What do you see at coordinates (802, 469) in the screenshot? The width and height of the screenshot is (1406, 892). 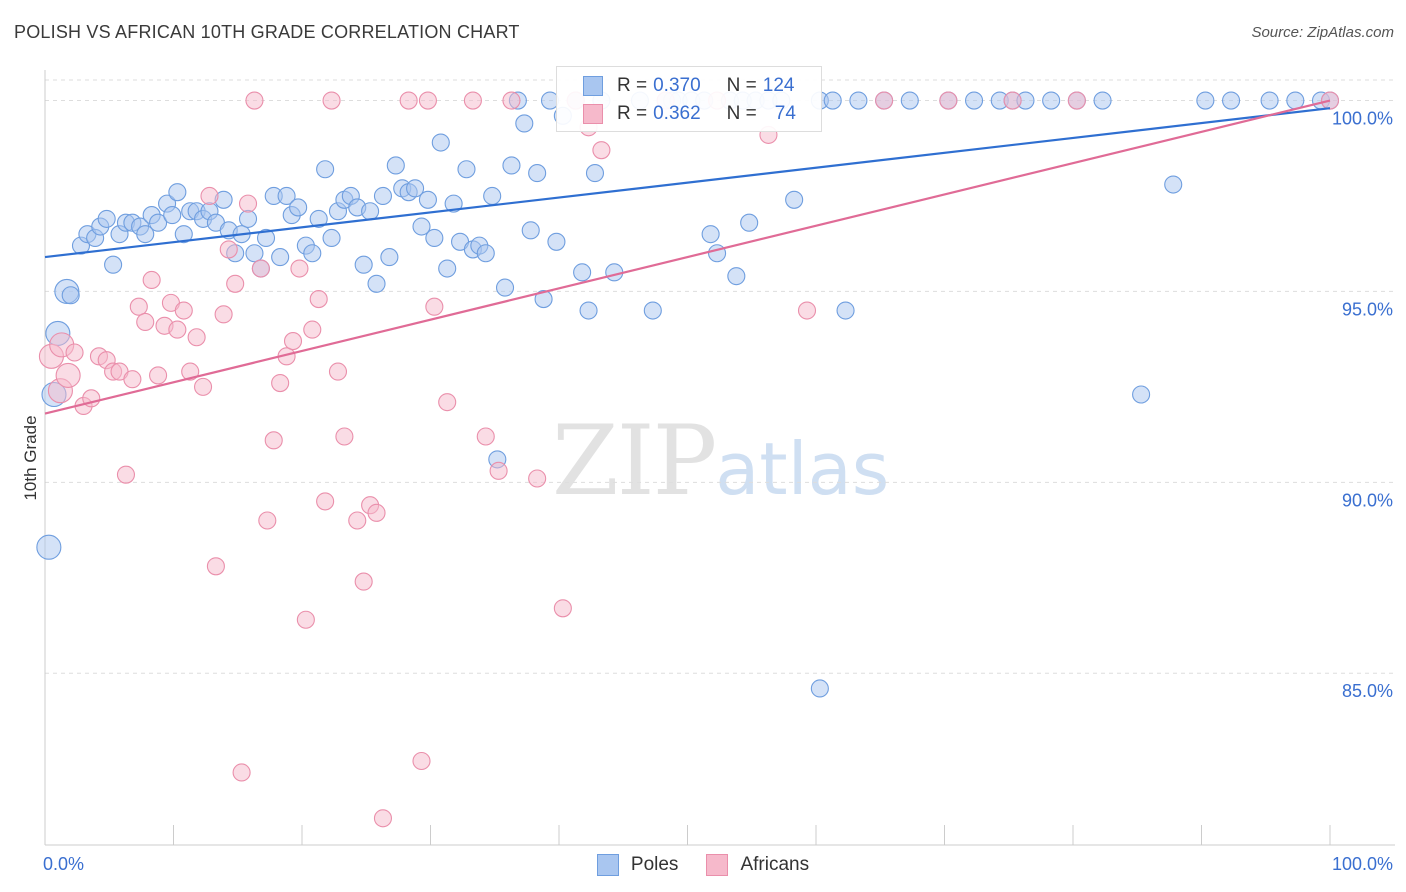 I see `watermark-atlas: atlas` at bounding box center [802, 469].